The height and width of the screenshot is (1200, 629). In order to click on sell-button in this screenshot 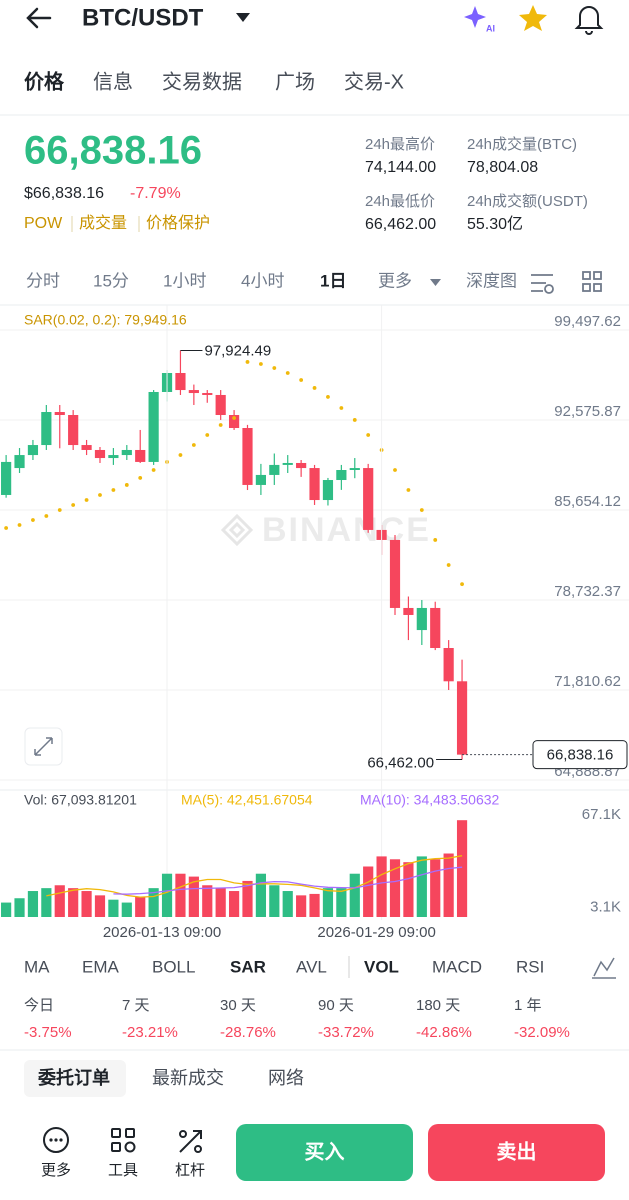, I will do `click(516, 1152)`.